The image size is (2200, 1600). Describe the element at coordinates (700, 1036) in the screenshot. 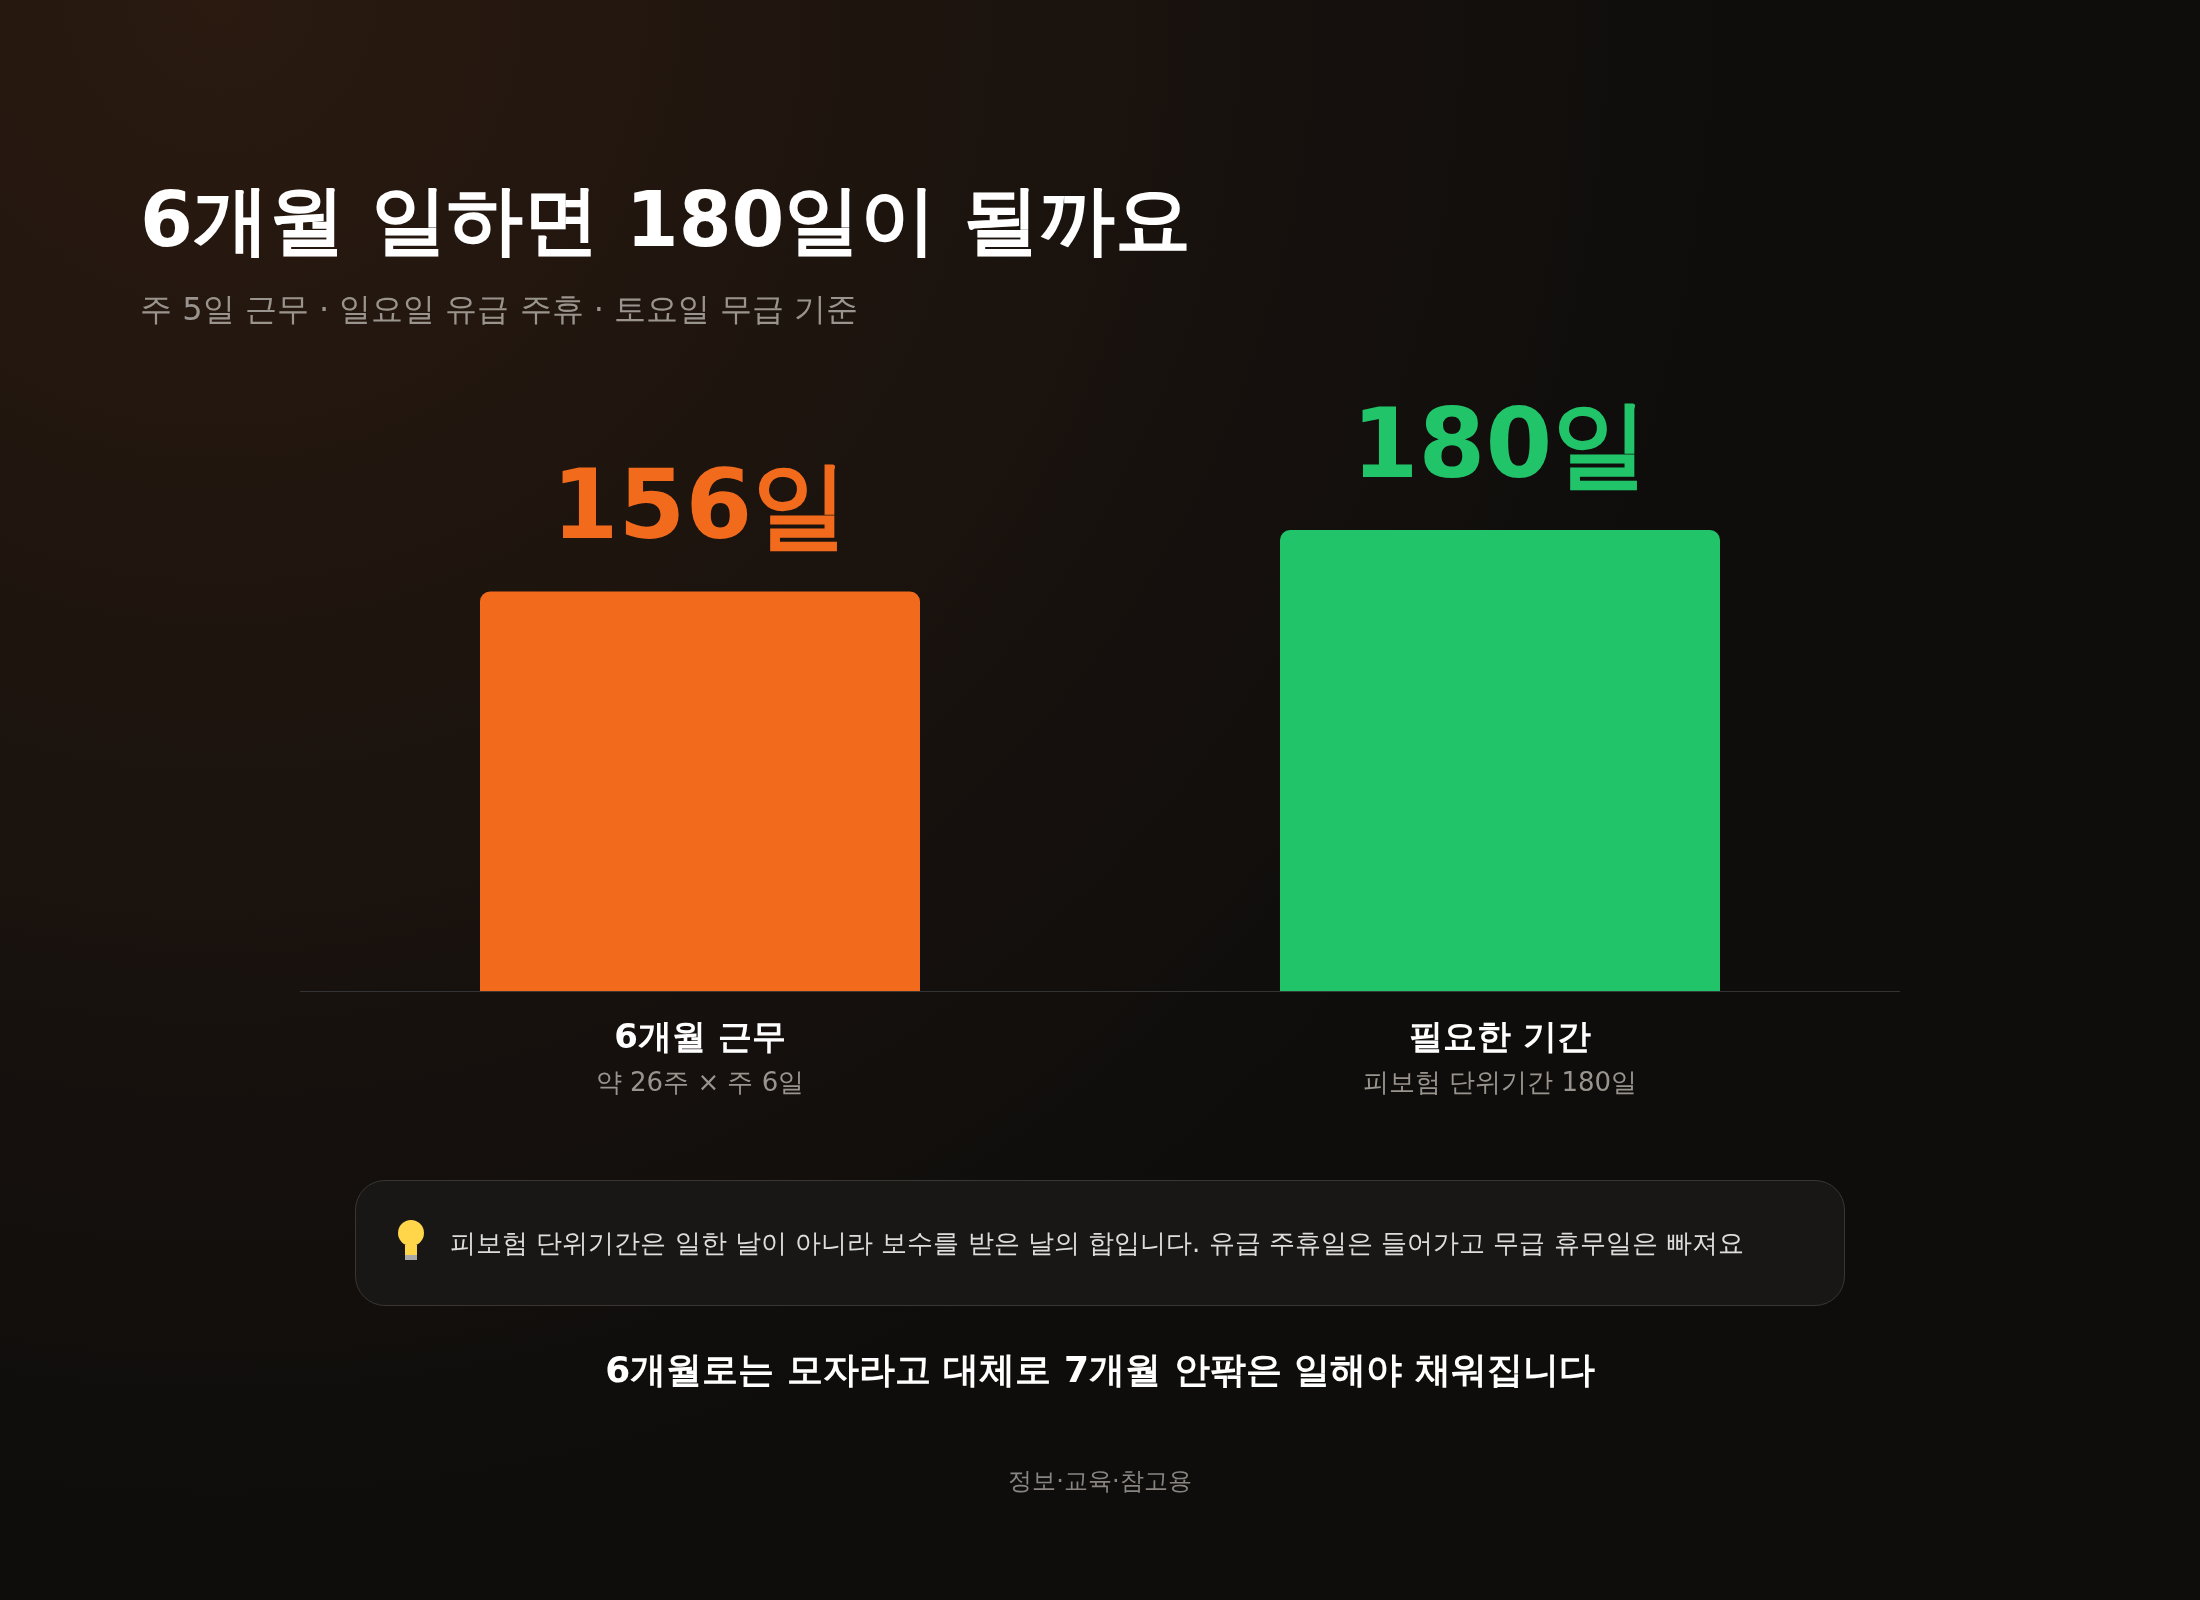

I see `x-tick-label: 6개월 근무` at that location.